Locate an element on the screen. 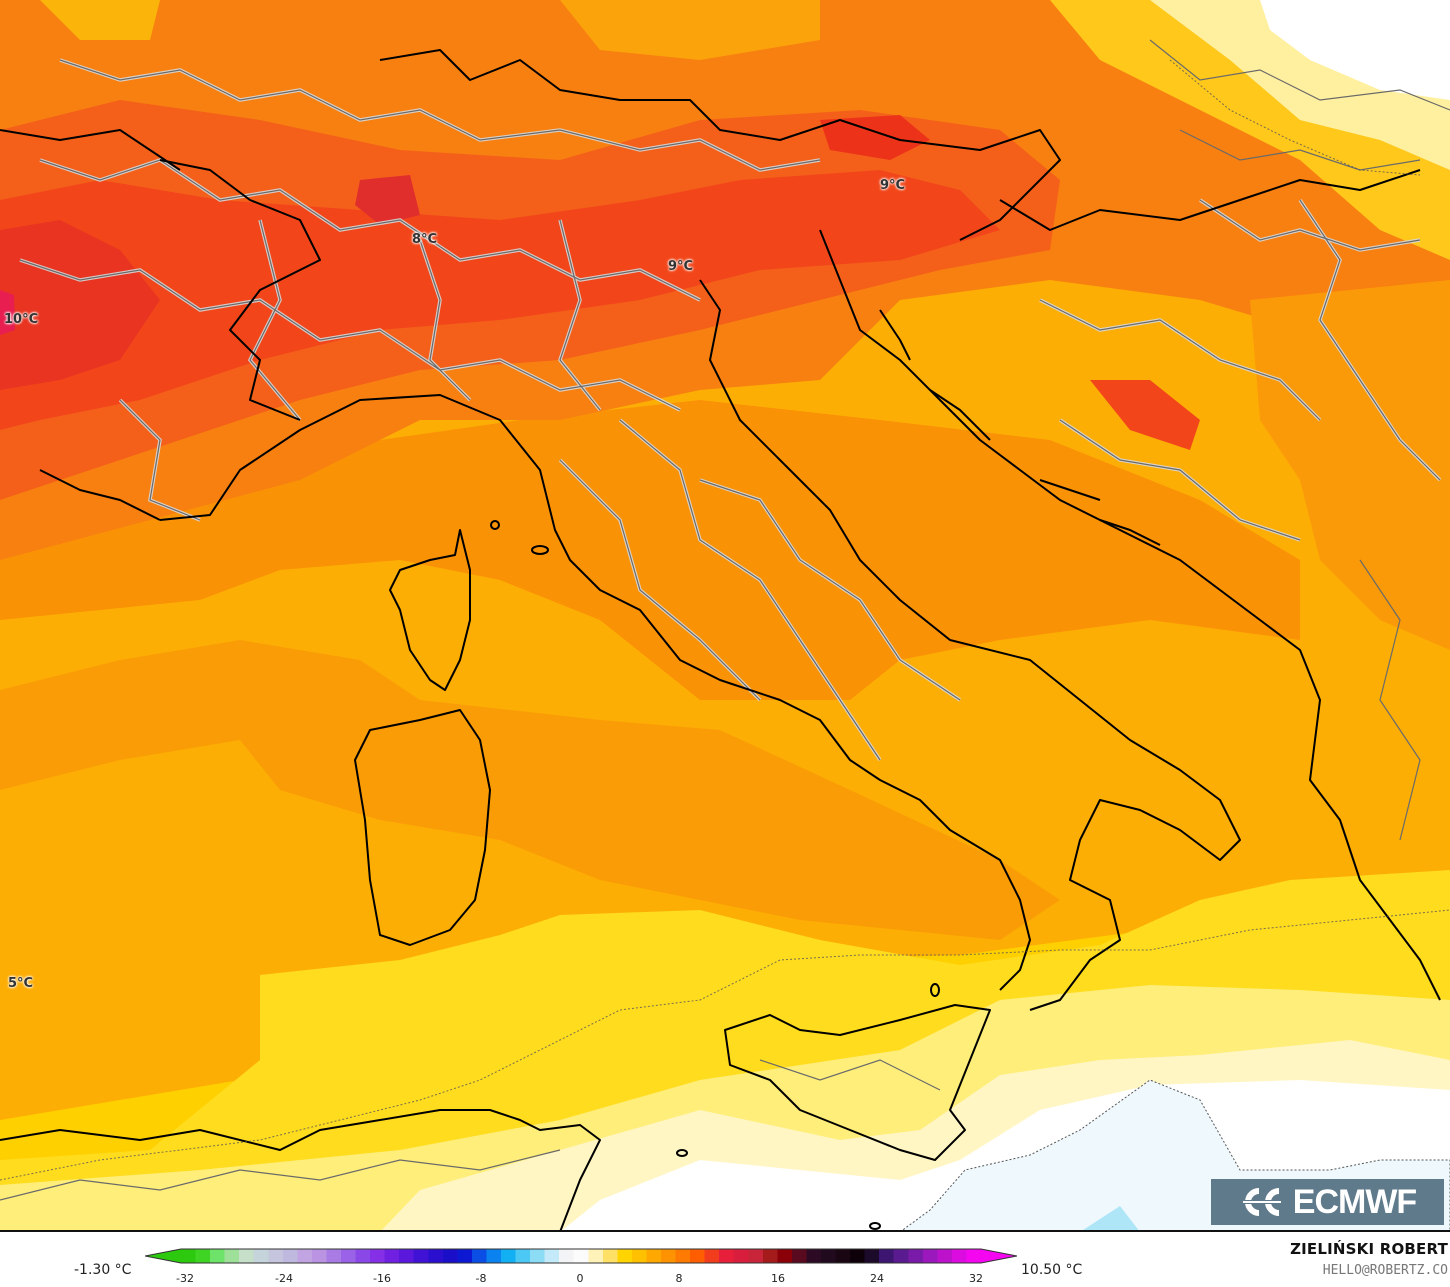 The width and height of the screenshot is (1450, 1287). colorbar-tick: -16 is located at coordinates (382, 1278).